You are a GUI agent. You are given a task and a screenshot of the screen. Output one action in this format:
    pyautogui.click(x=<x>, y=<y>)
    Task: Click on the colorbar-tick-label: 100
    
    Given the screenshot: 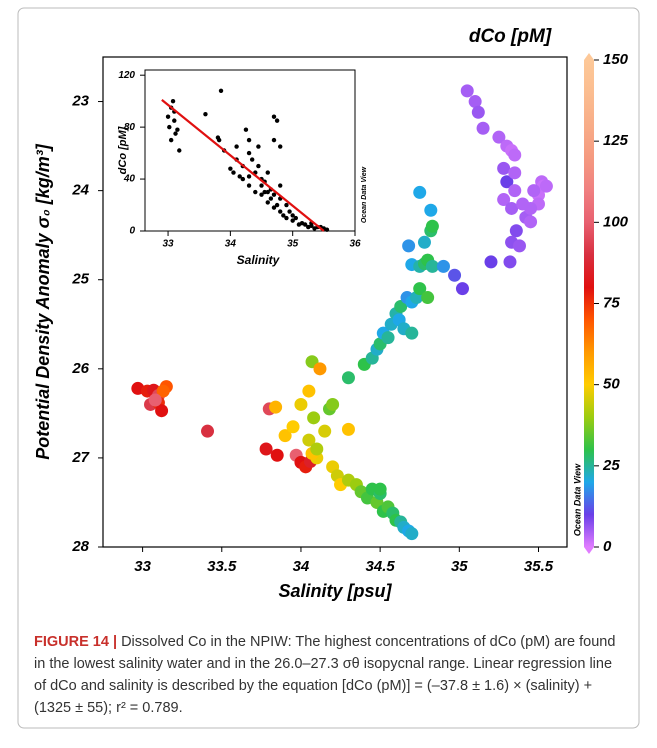 What is the action you would take?
    pyautogui.click(x=616, y=221)
    